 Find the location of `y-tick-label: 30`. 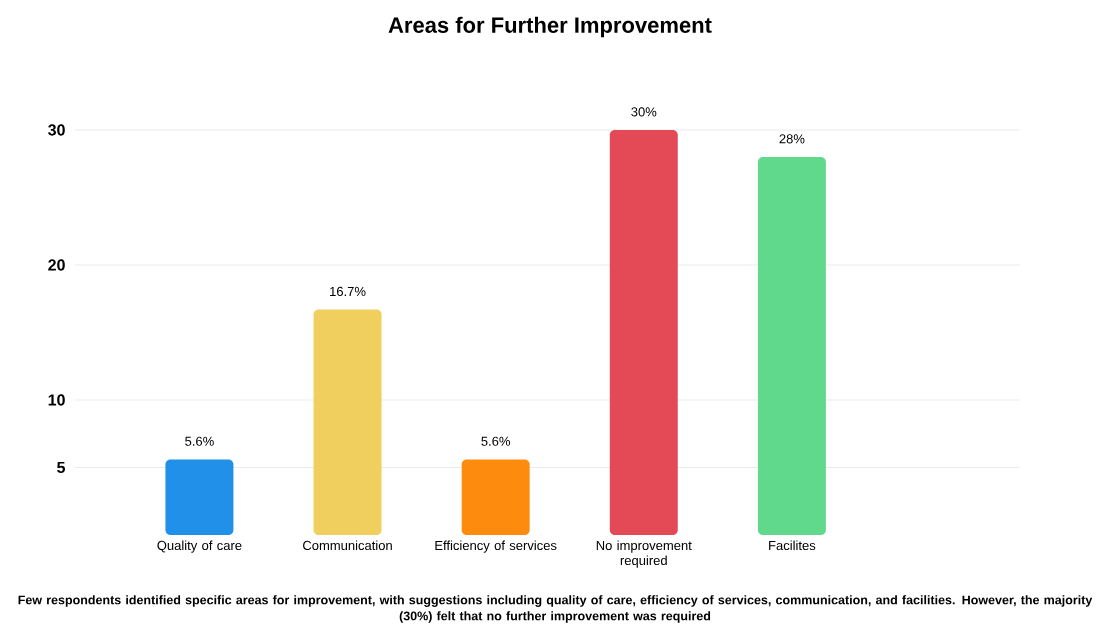

y-tick-label: 30 is located at coordinates (56, 130).